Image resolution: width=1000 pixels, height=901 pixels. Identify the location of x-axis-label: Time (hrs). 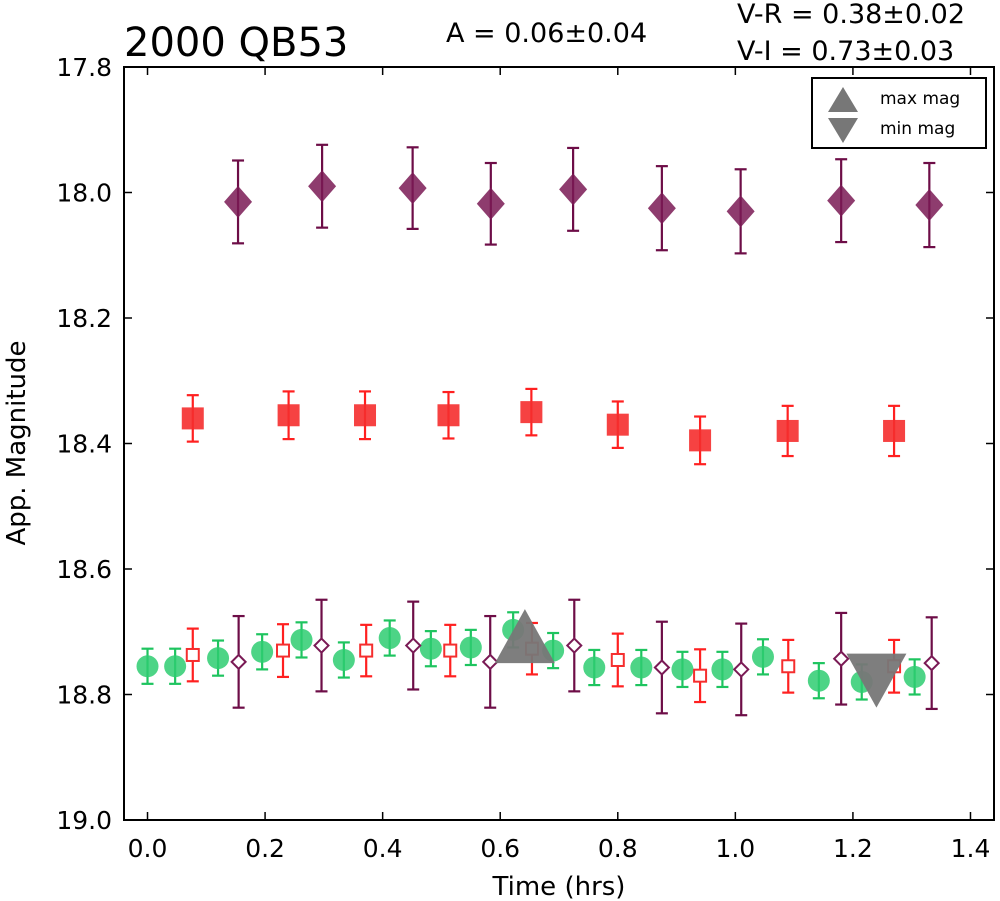
(559, 886).